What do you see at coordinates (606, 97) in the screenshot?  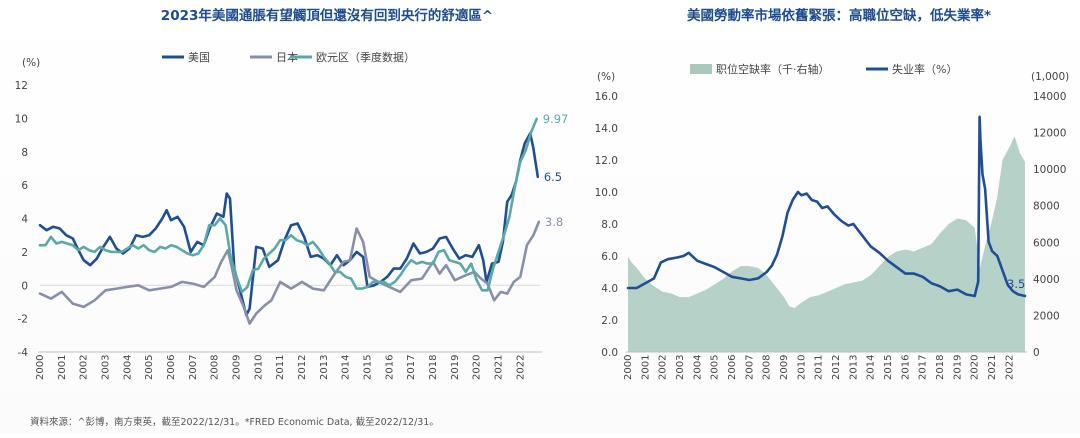 I see `y-tick-label: 16.0` at bounding box center [606, 97].